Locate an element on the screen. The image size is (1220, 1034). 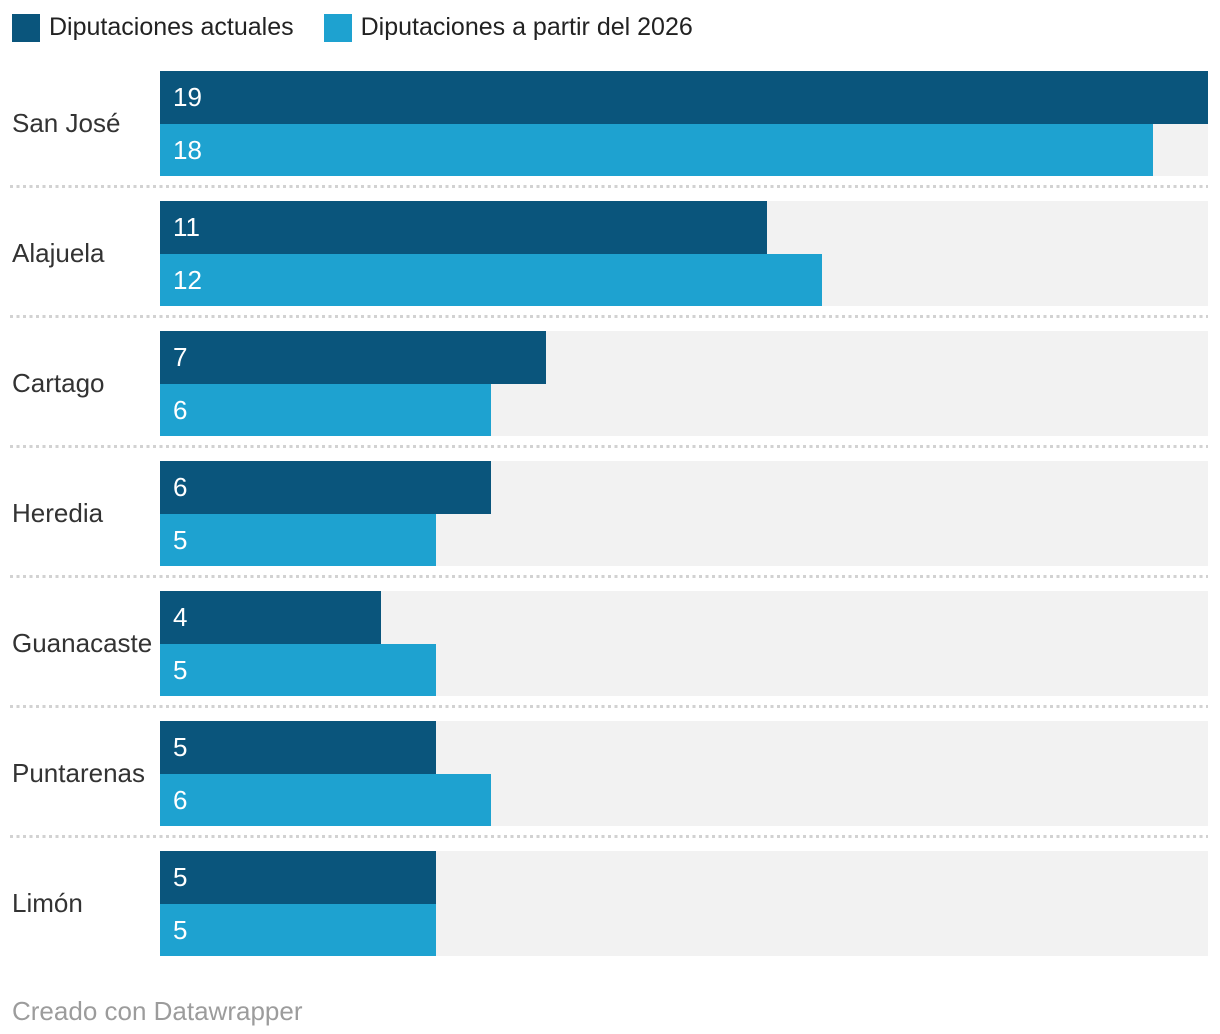
legend-item-label: Diputaciones a partir del 2026 is located at coordinates (526, 27).